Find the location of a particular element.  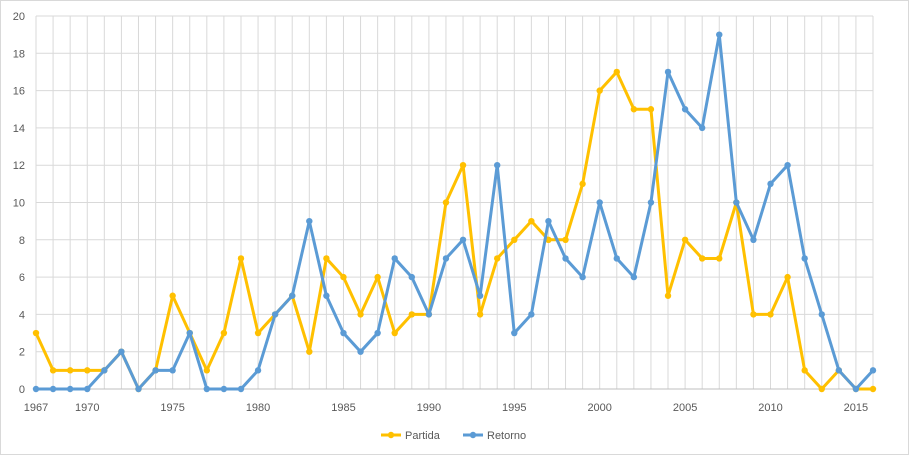

y-tick-label: 16 is located at coordinates (19, 92).